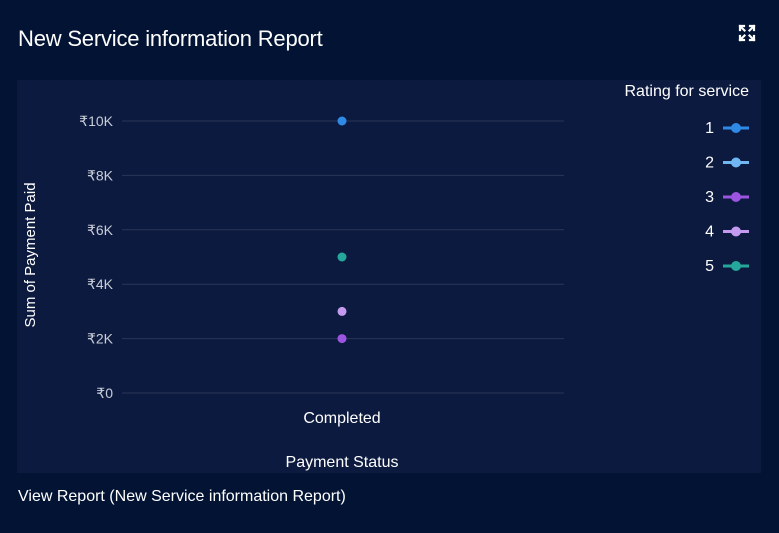 Image resolution: width=779 pixels, height=533 pixels. Describe the element at coordinates (342, 462) in the screenshot. I see `x-axis-title: Payment Status` at that location.